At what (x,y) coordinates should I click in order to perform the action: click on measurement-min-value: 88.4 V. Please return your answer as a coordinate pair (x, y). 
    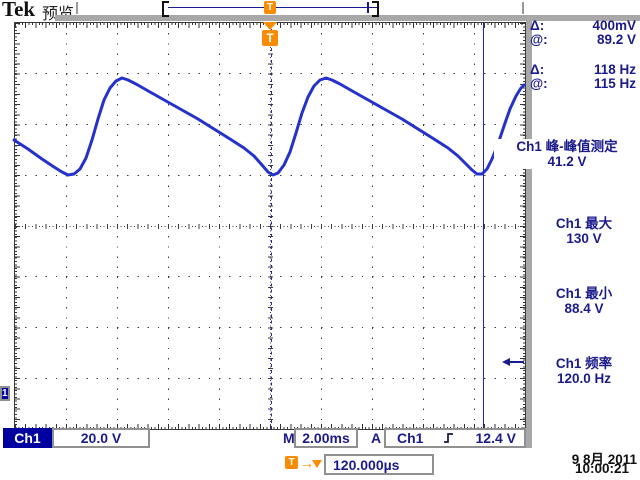
    Looking at the image, I should click on (584, 308).